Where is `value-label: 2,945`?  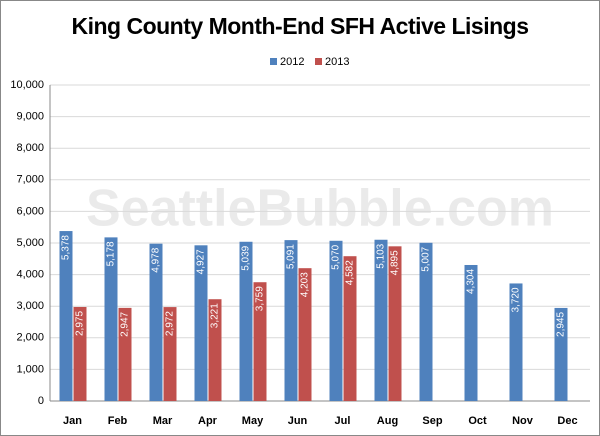 value-label: 2,945 is located at coordinates (561, 324).